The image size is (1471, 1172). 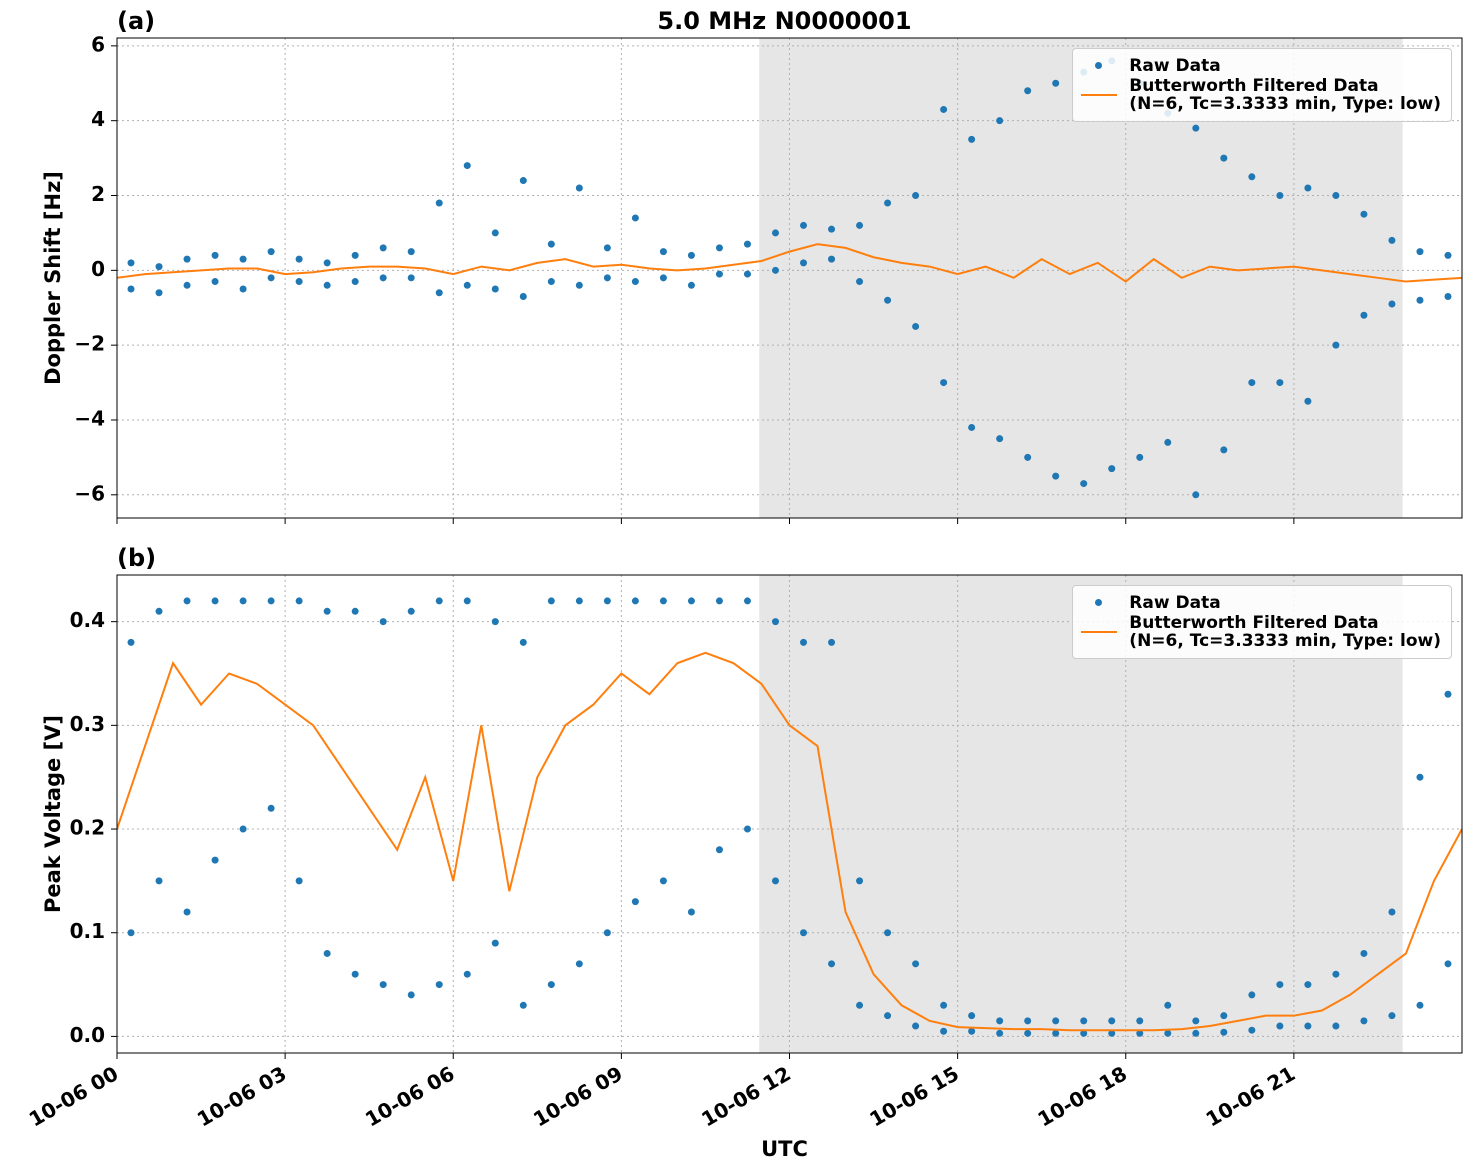 What do you see at coordinates (1175, 66) in the screenshot?
I see `legend-label: Raw Data` at bounding box center [1175, 66].